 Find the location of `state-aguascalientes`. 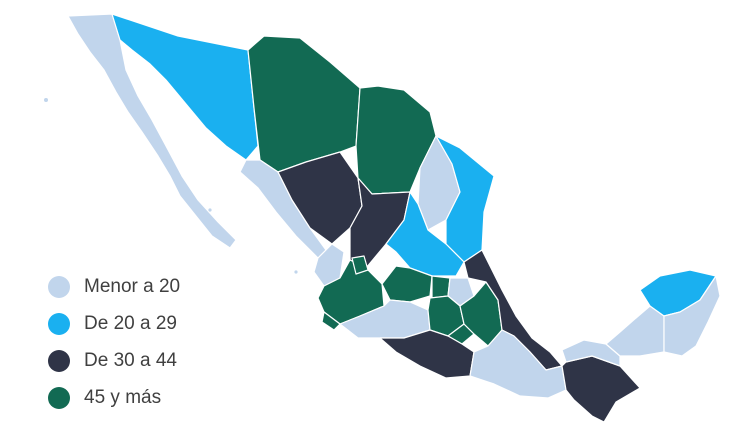

state-aguascalientes is located at coordinates (360, 265).